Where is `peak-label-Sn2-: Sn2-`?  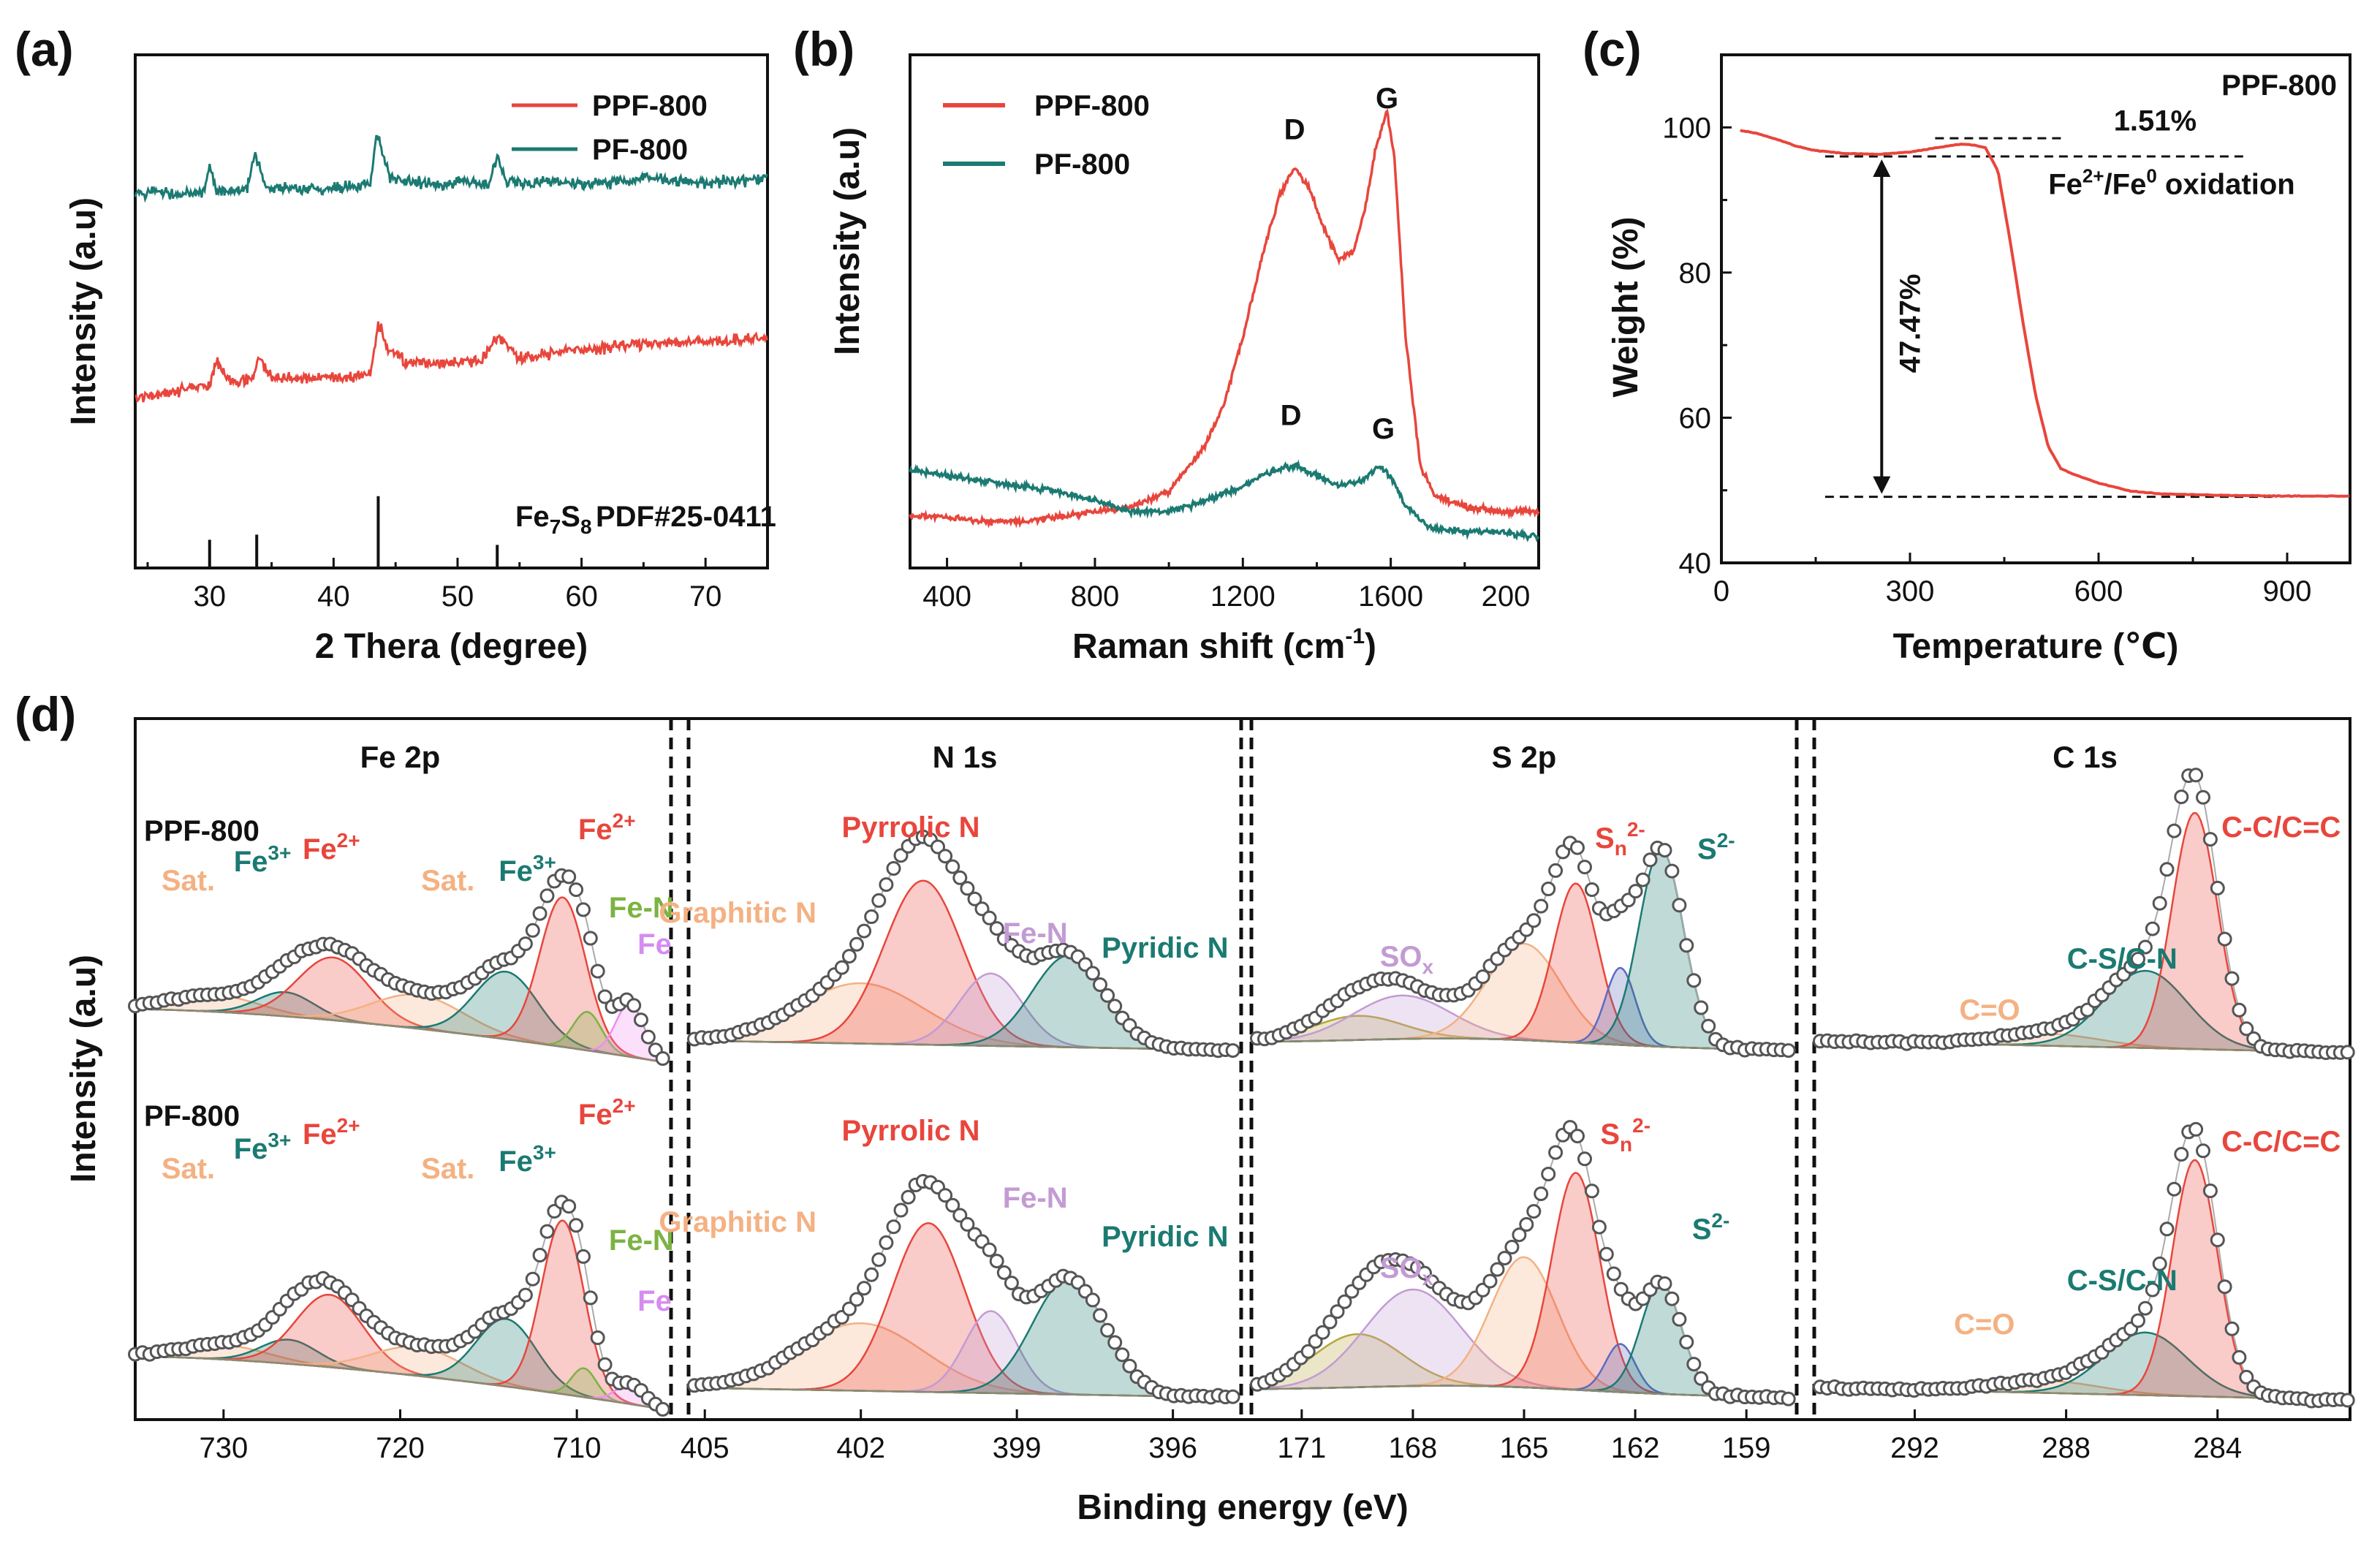
peak-label-Sn2-: Sn2- is located at coordinates (1626, 1135).